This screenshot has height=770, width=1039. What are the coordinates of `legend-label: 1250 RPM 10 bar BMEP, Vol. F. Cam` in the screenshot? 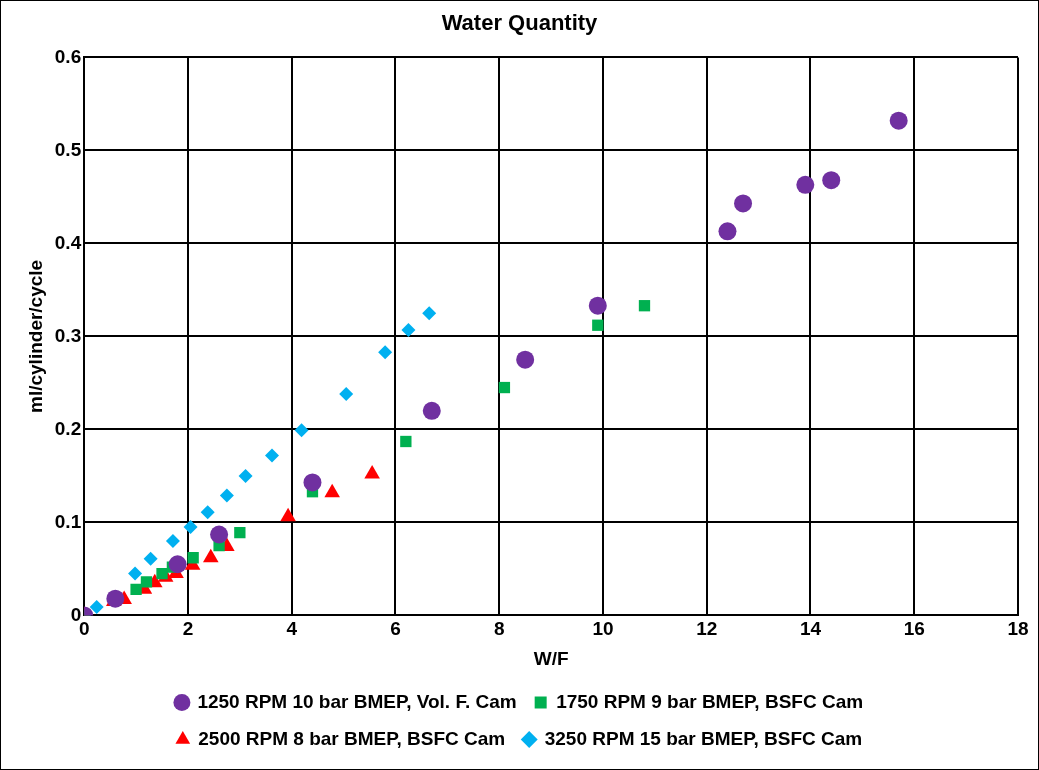 It's located at (357, 701).